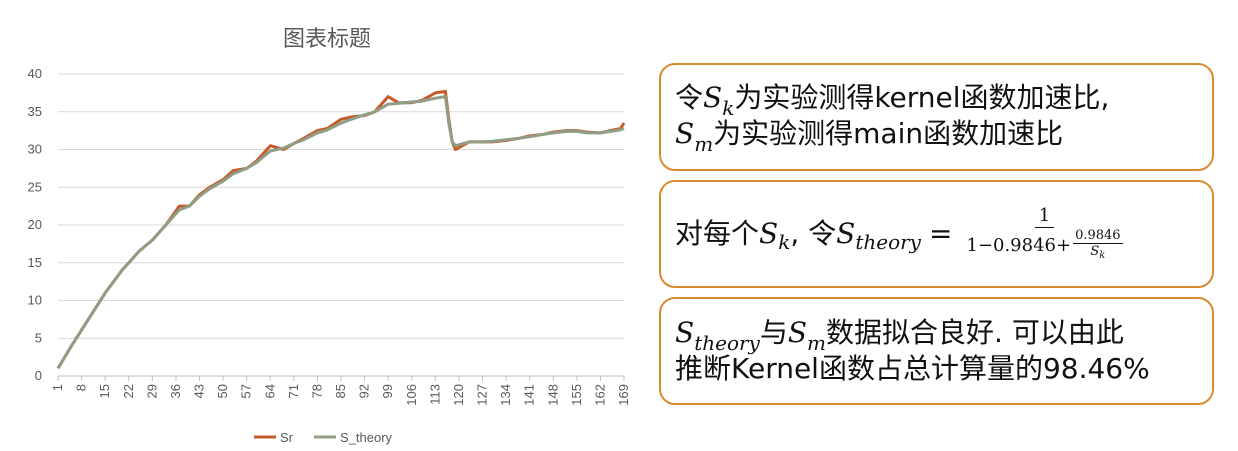  Describe the element at coordinates (35, 262) in the screenshot. I see `y-tick-label: 15` at that location.